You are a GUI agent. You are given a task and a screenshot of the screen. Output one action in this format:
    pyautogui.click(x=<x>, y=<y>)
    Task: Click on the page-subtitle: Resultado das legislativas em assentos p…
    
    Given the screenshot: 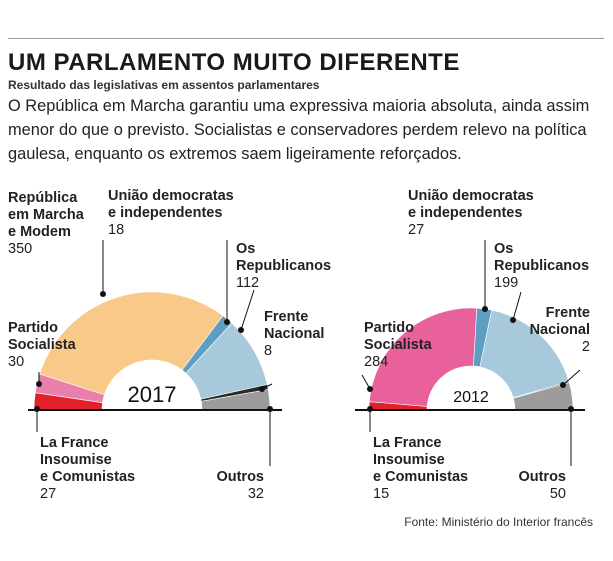 What is the action you would take?
    pyautogui.click(x=164, y=85)
    